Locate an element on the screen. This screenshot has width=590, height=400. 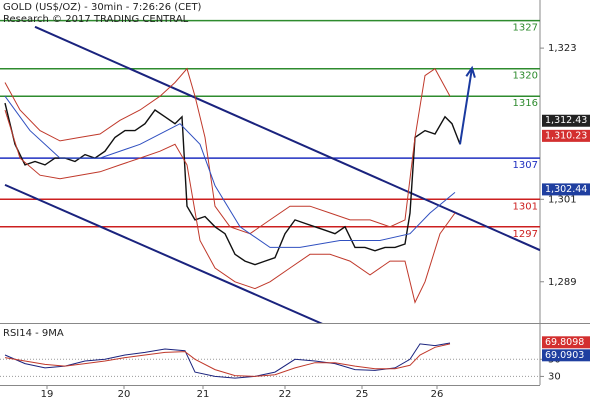
price-tag-label: 69.0903 is located at coordinates (564, 355).